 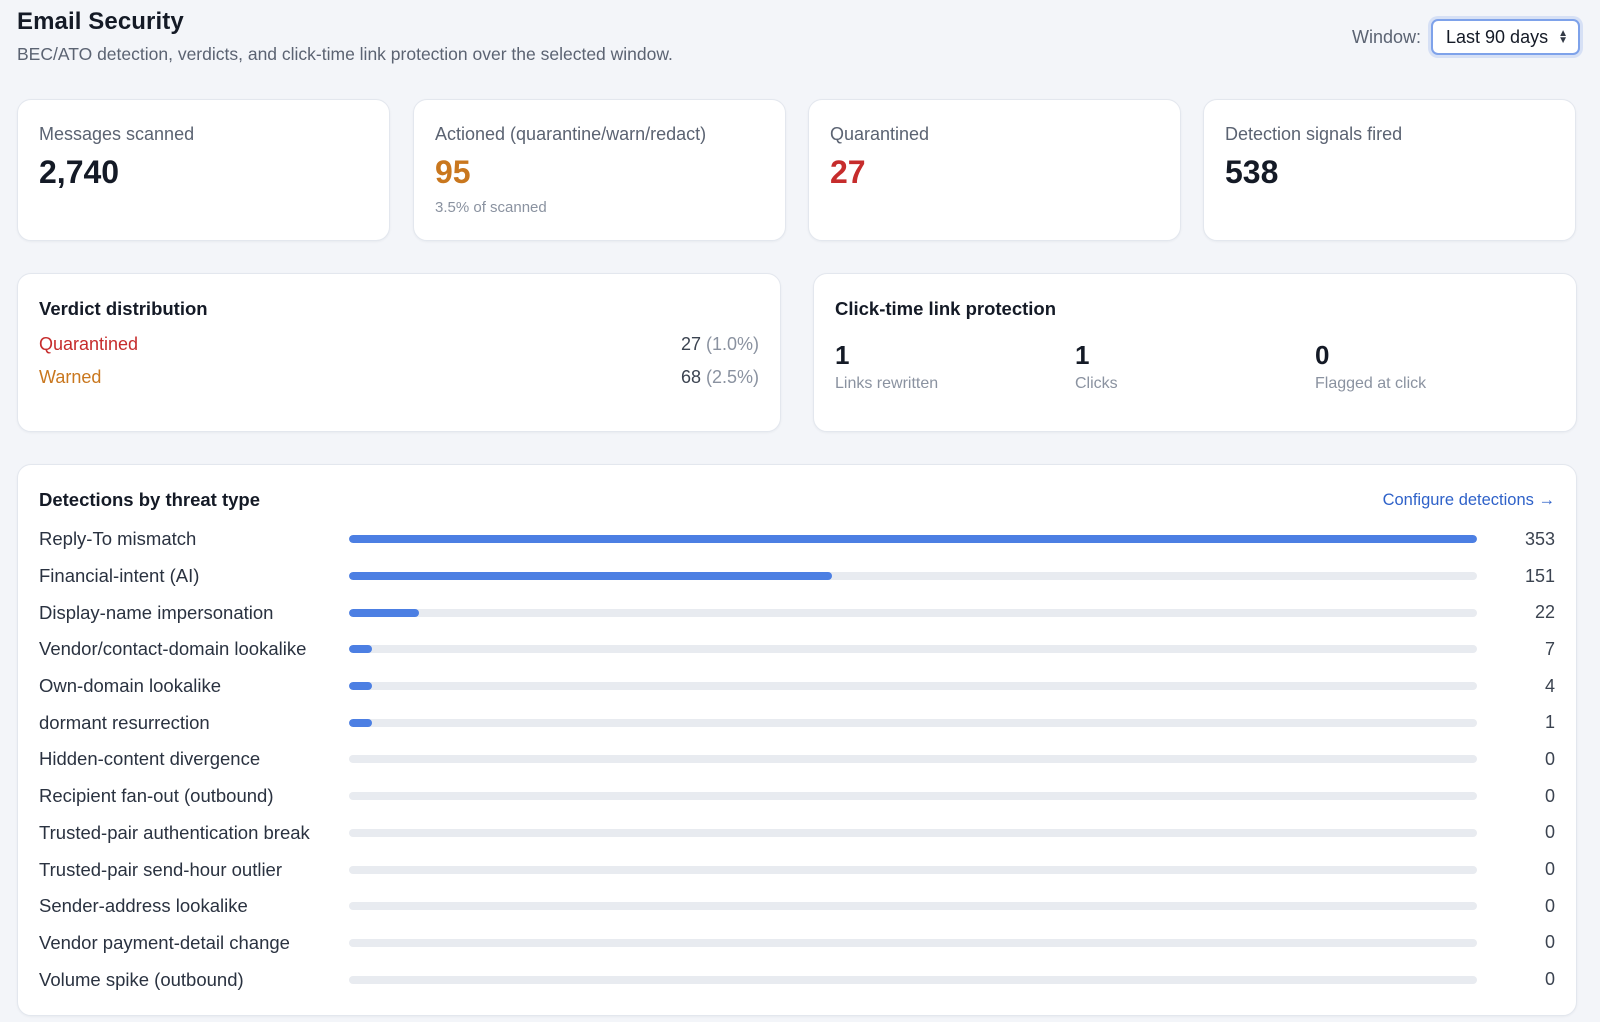 What do you see at coordinates (1549, 722) in the screenshot?
I see `threat-count: 1` at bounding box center [1549, 722].